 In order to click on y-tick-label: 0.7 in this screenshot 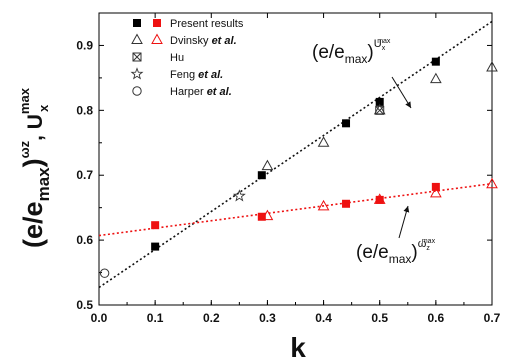, I will do `click(84, 175)`.